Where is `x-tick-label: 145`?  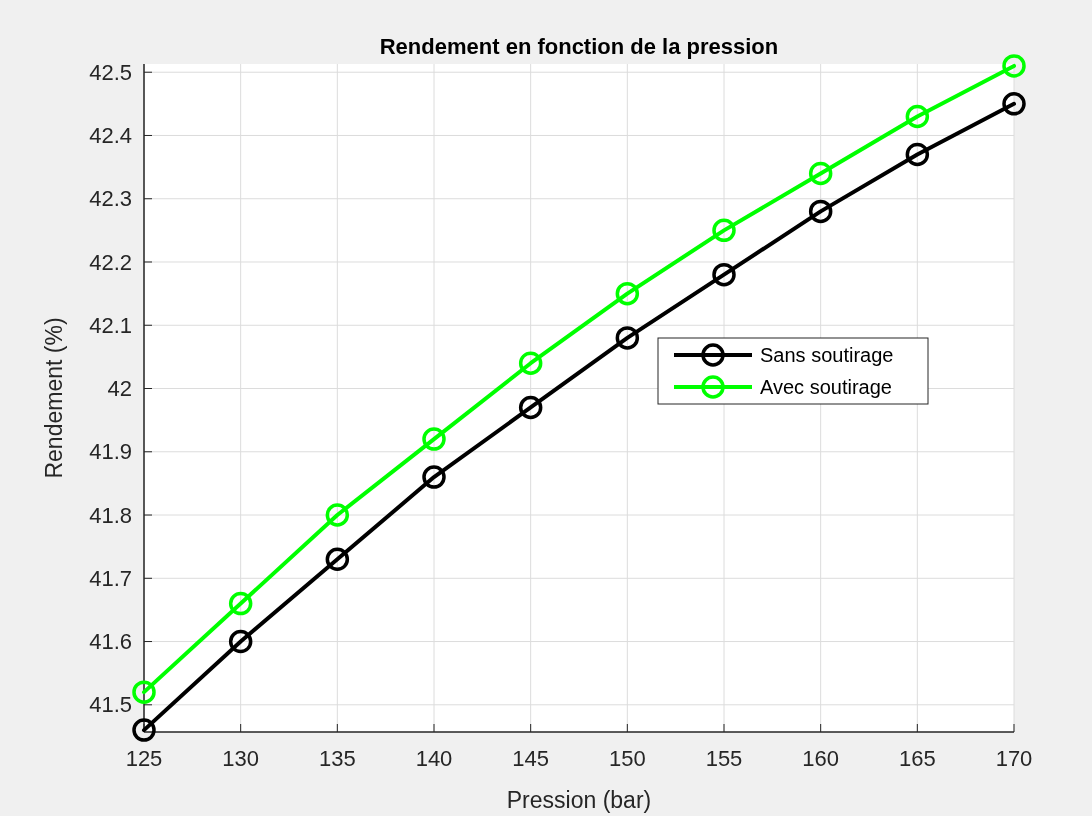 x-tick-label: 145 is located at coordinates (531, 758).